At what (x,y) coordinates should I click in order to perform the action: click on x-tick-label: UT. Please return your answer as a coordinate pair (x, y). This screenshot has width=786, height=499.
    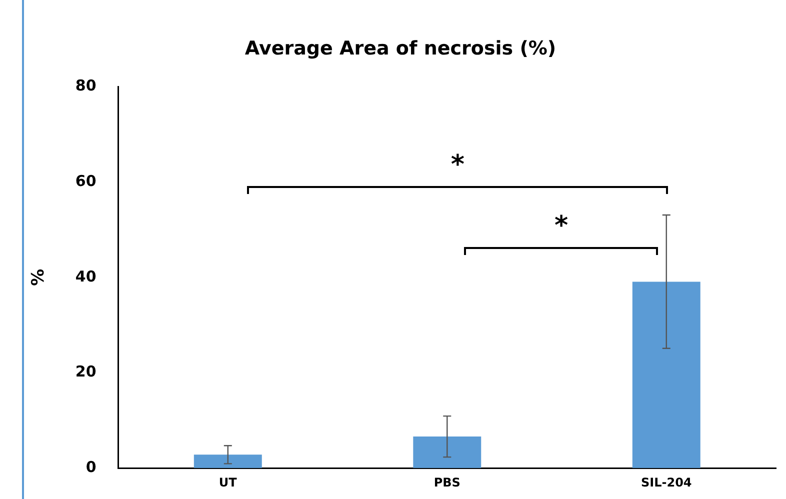
    Looking at the image, I should click on (228, 482).